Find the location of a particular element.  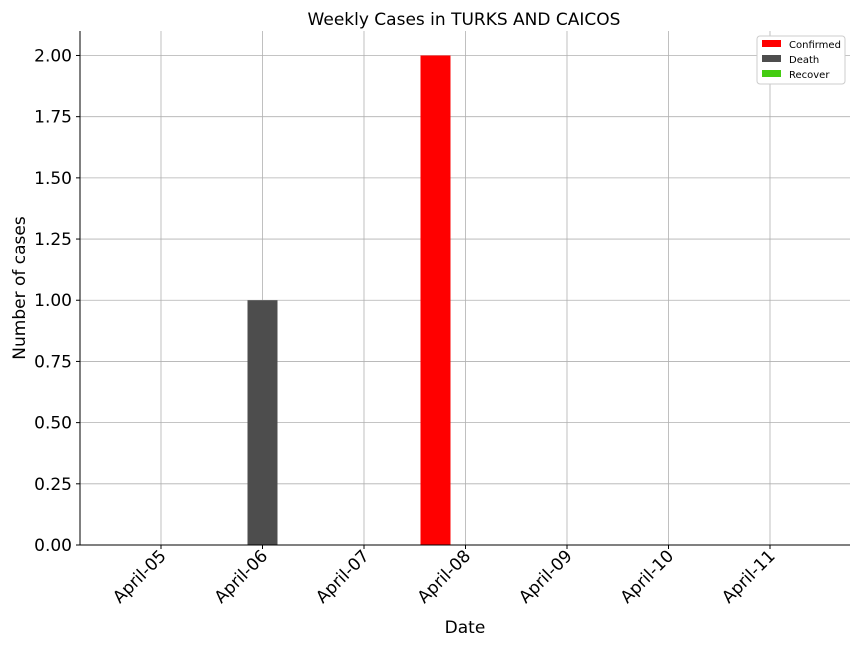

bar-death is located at coordinates (262, 422).